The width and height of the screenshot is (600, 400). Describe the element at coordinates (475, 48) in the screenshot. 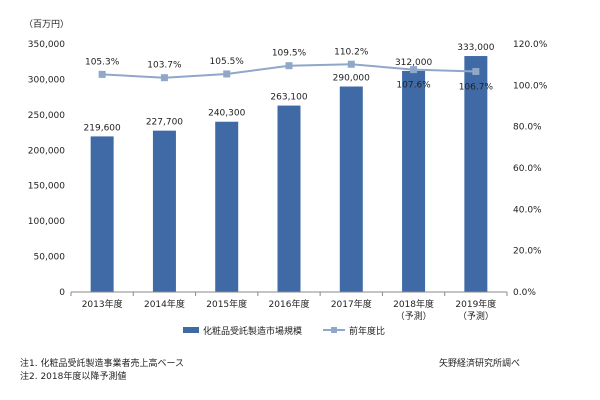

I see `bar-value-label: 333,000` at that location.